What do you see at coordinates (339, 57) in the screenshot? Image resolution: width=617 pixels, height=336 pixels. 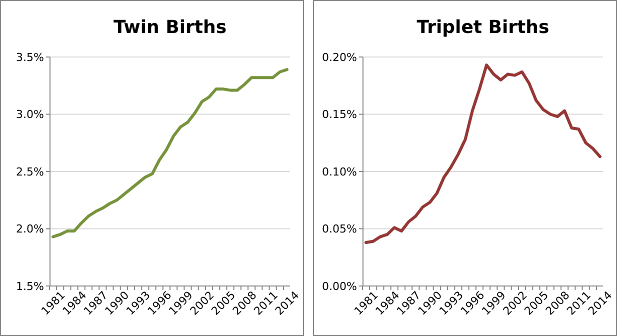 I see `y-tick-label: 0.20%` at bounding box center [339, 57].